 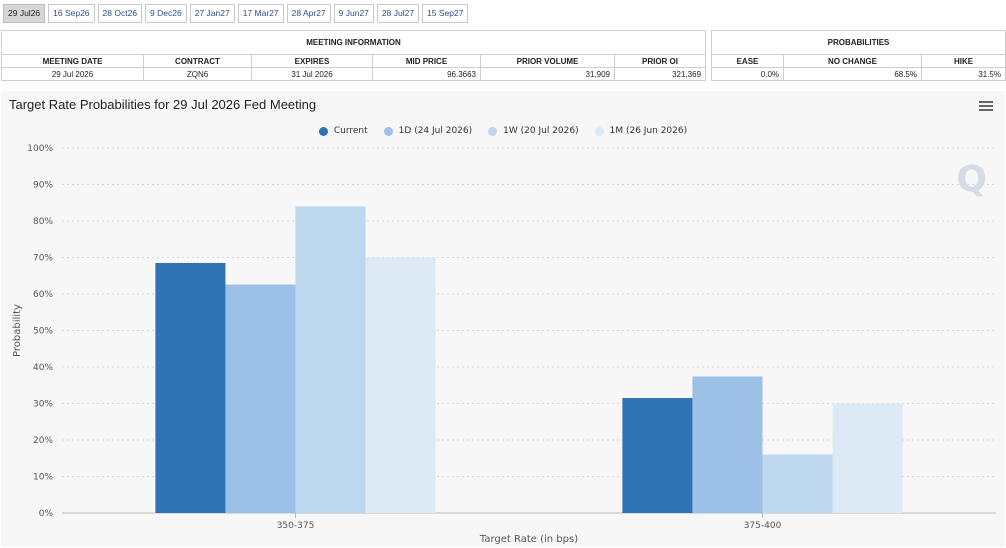 What do you see at coordinates (43, 295) in the screenshot?
I see `y-tick-label: 60%` at bounding box center [43, 295].